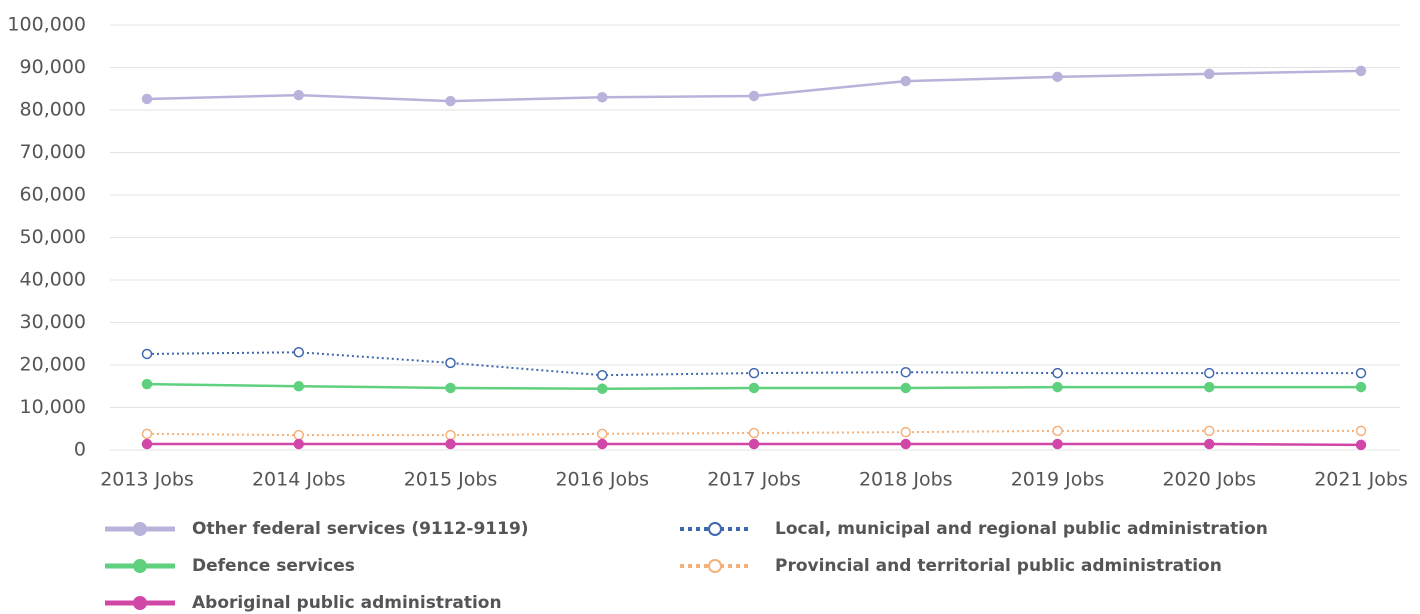  What do you see at coordinates (53, 322) in the screenshot?
I see `y-tick-label: 30,000` at bounding box center [53, 322].